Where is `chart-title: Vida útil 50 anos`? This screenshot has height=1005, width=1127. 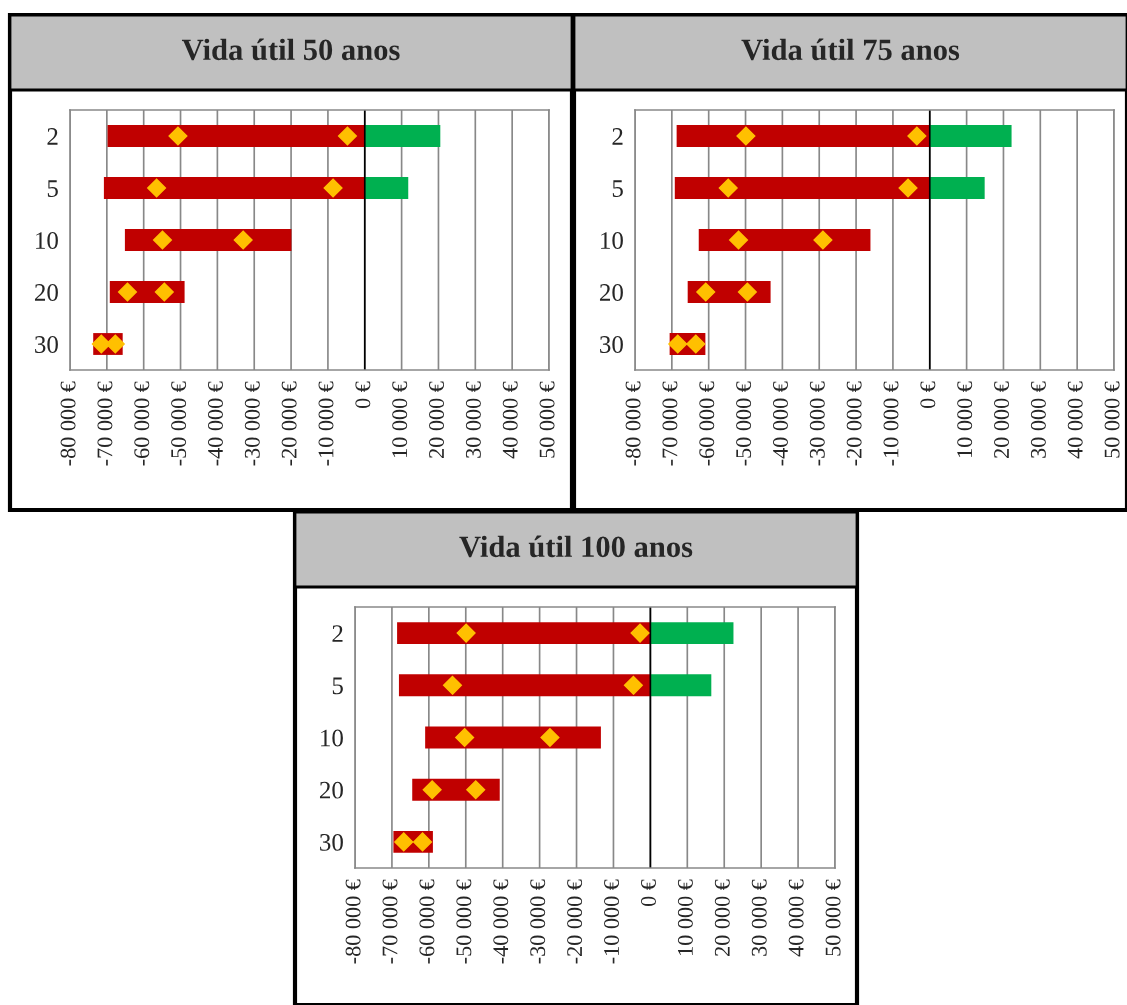 chart-title: Vida útil 50 anos is located at coordinates (290, 49).